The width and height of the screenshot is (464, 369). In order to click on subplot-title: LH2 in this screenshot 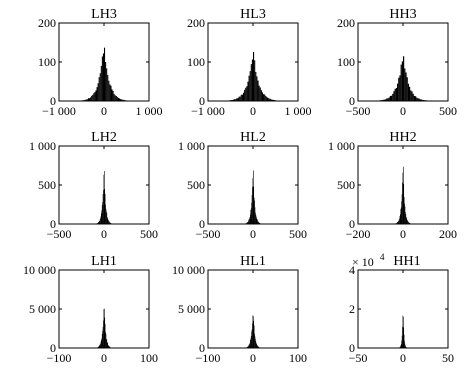, I will do `click(104, 137)`.